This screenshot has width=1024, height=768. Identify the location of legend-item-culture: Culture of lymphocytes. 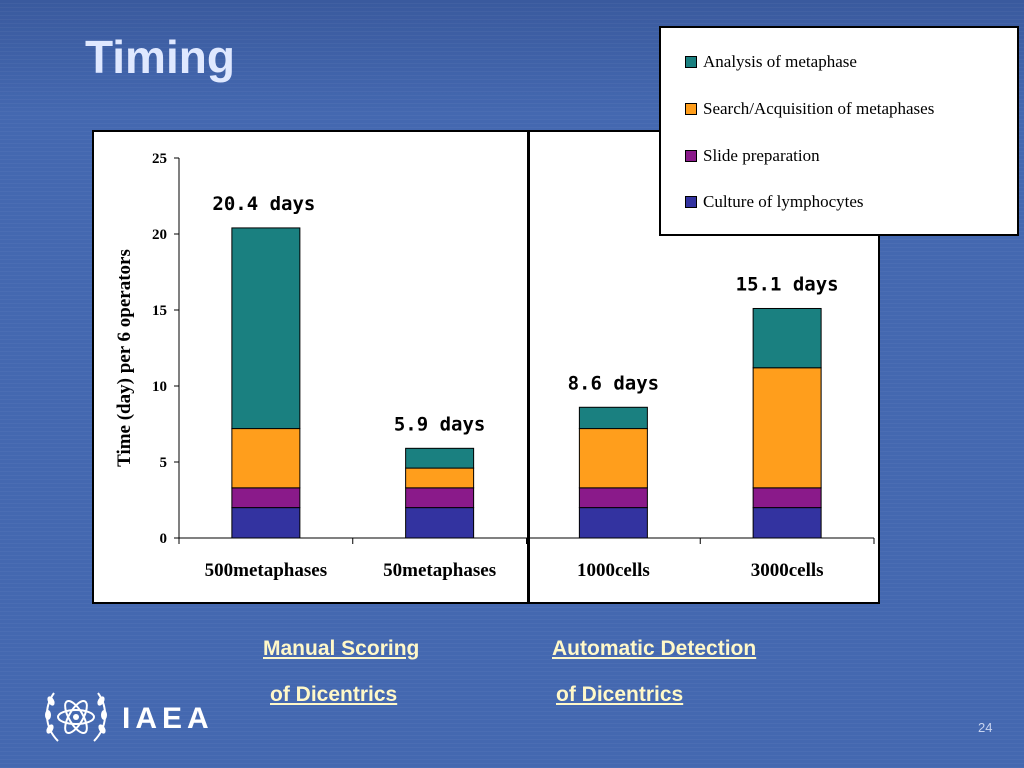
(774, 202).